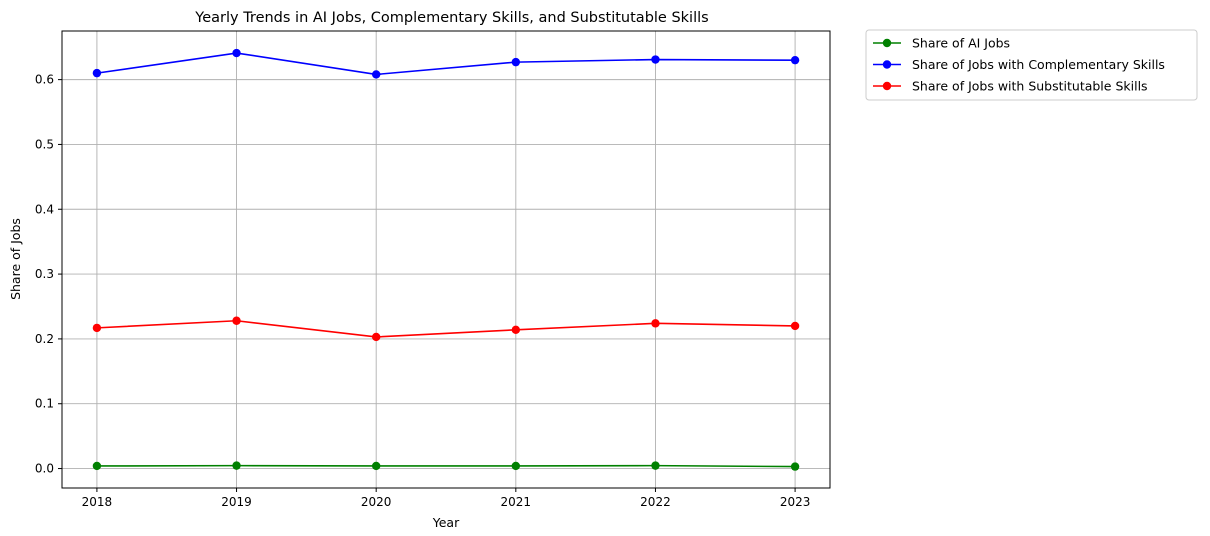 The image size is (1210, 536). I want to click on y-tick-label: 0.0, so click(44, 469).